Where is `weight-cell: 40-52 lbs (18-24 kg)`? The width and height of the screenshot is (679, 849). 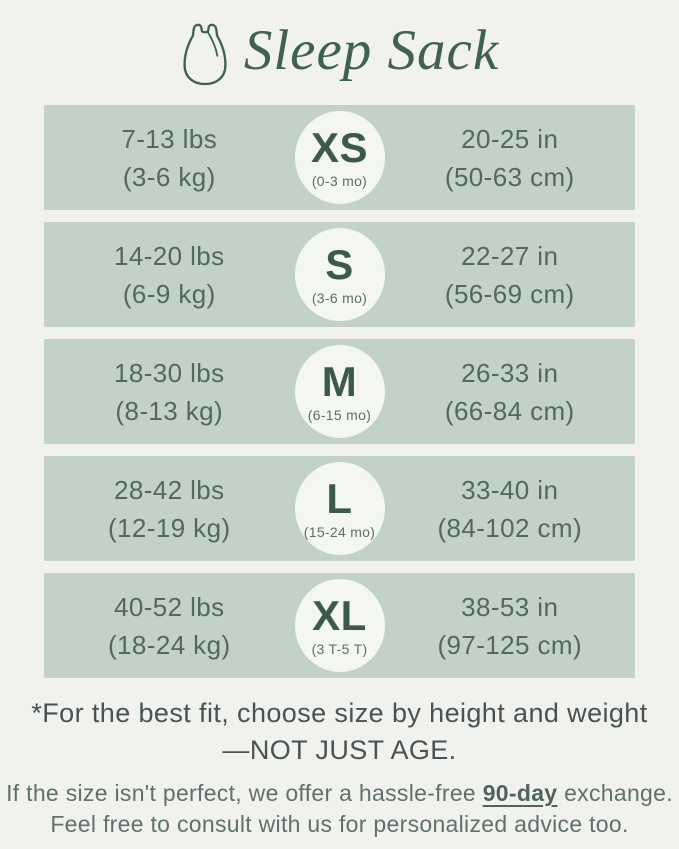
weight-cell: 40-52 lbs (18-24 kg) is located at coordinates (169, 626).